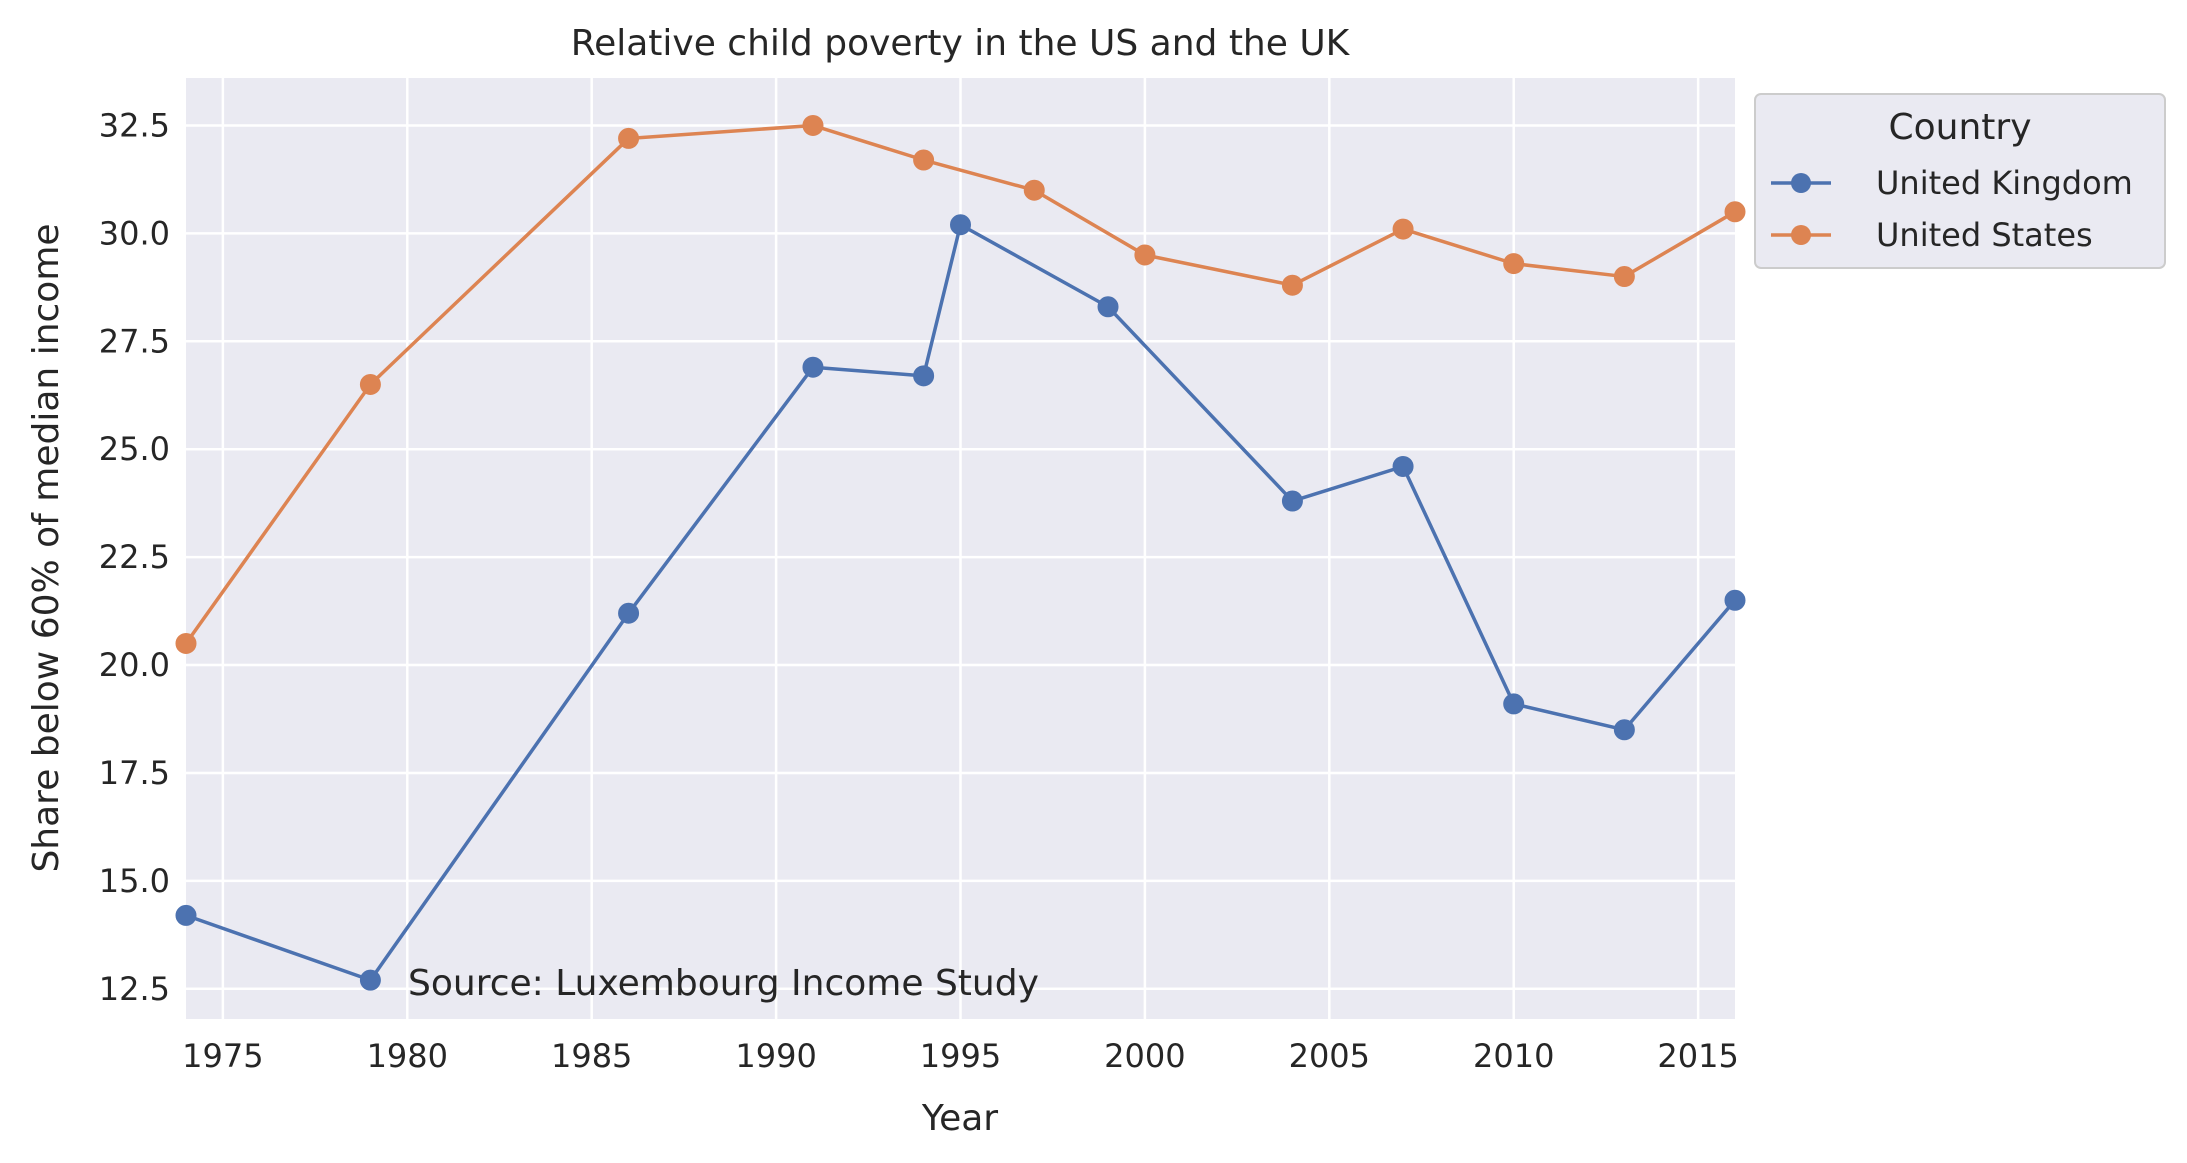 This screenshot has width=2187, height=1163. I want to click on y-axis-label: Share below 60% of median income, so click(46, 547).